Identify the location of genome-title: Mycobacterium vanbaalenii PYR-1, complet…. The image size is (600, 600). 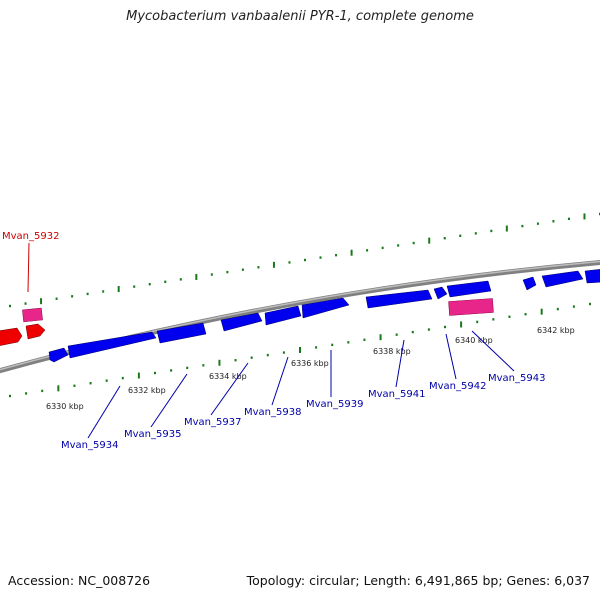
(300, 16).